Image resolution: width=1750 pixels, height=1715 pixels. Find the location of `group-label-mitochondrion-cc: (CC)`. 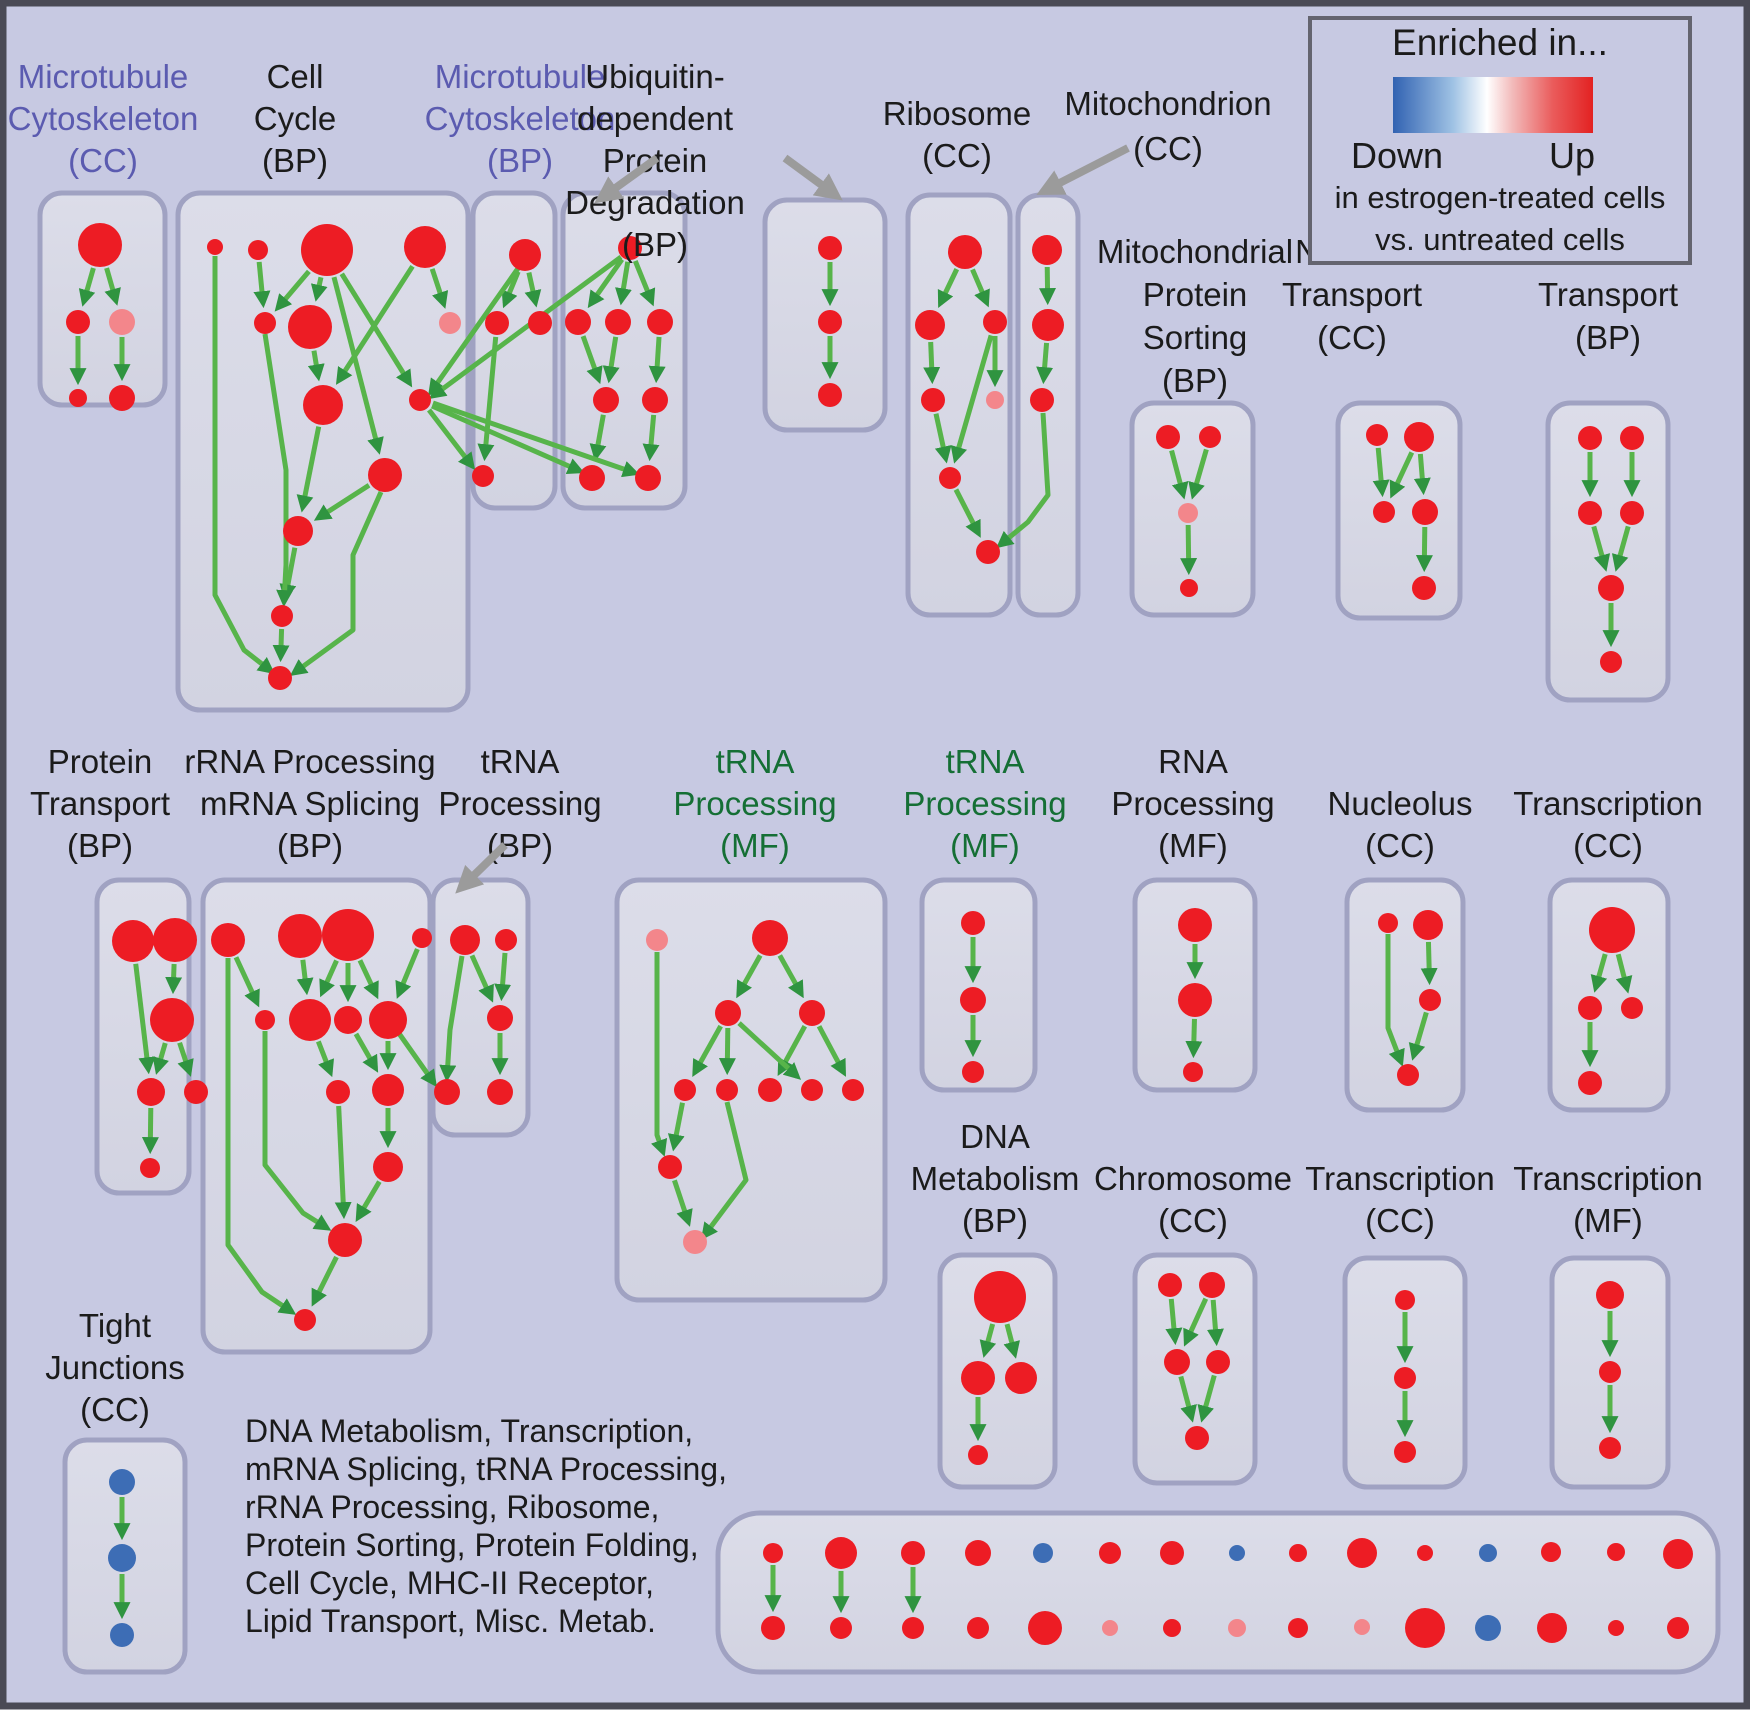

group-label-mitochondrion-cc: (CC) is located at coordinates (1168, 148).